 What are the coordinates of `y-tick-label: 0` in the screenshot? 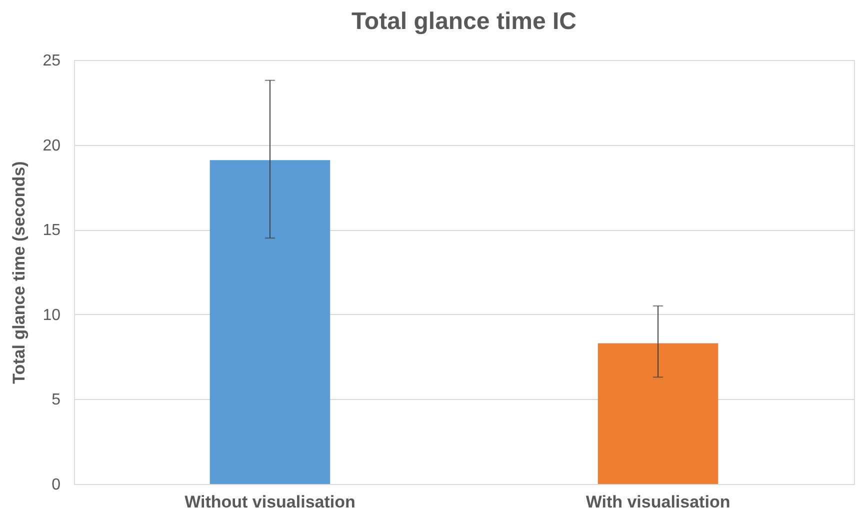 It's located at (56, 485).